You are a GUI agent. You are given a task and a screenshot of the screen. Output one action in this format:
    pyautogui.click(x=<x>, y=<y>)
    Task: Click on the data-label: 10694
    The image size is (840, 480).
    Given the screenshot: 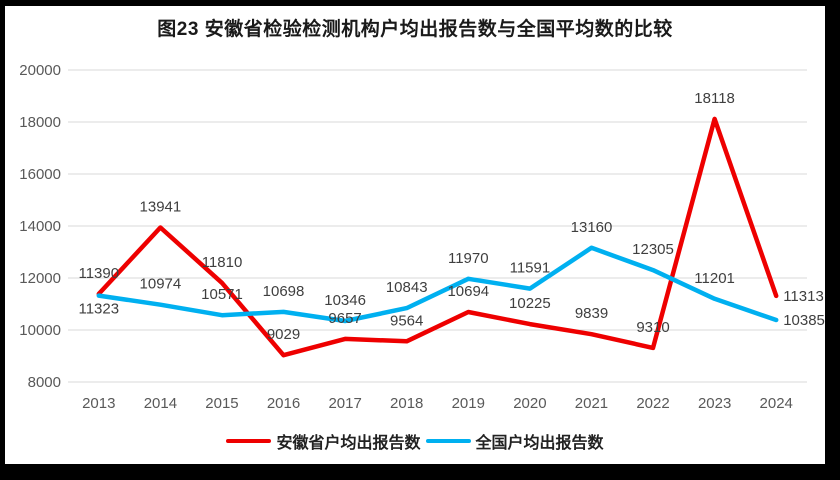 What is the action you would take?
    pyautogui.click(x=468, y=291)
    